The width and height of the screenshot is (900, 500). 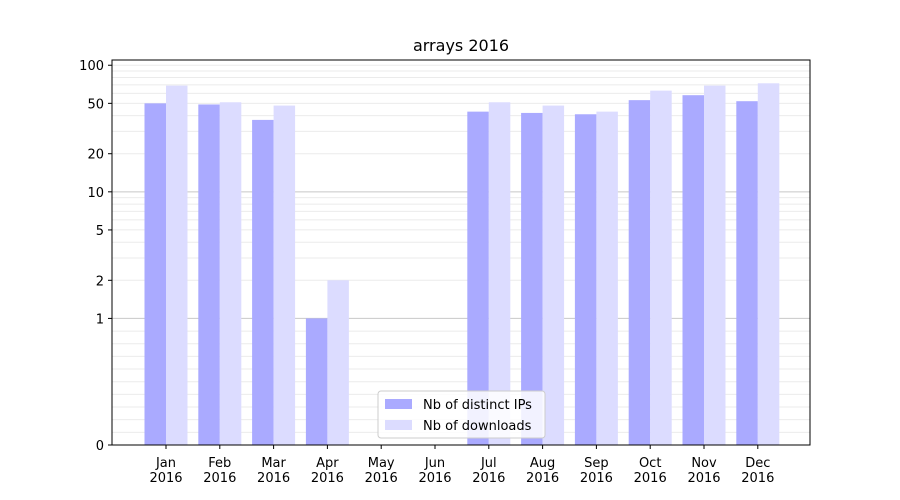 What do you see at coordinates (596, 463) in the screenshot?
I see `x-tick-label-month: Sep` at bounding box center [596, 463].